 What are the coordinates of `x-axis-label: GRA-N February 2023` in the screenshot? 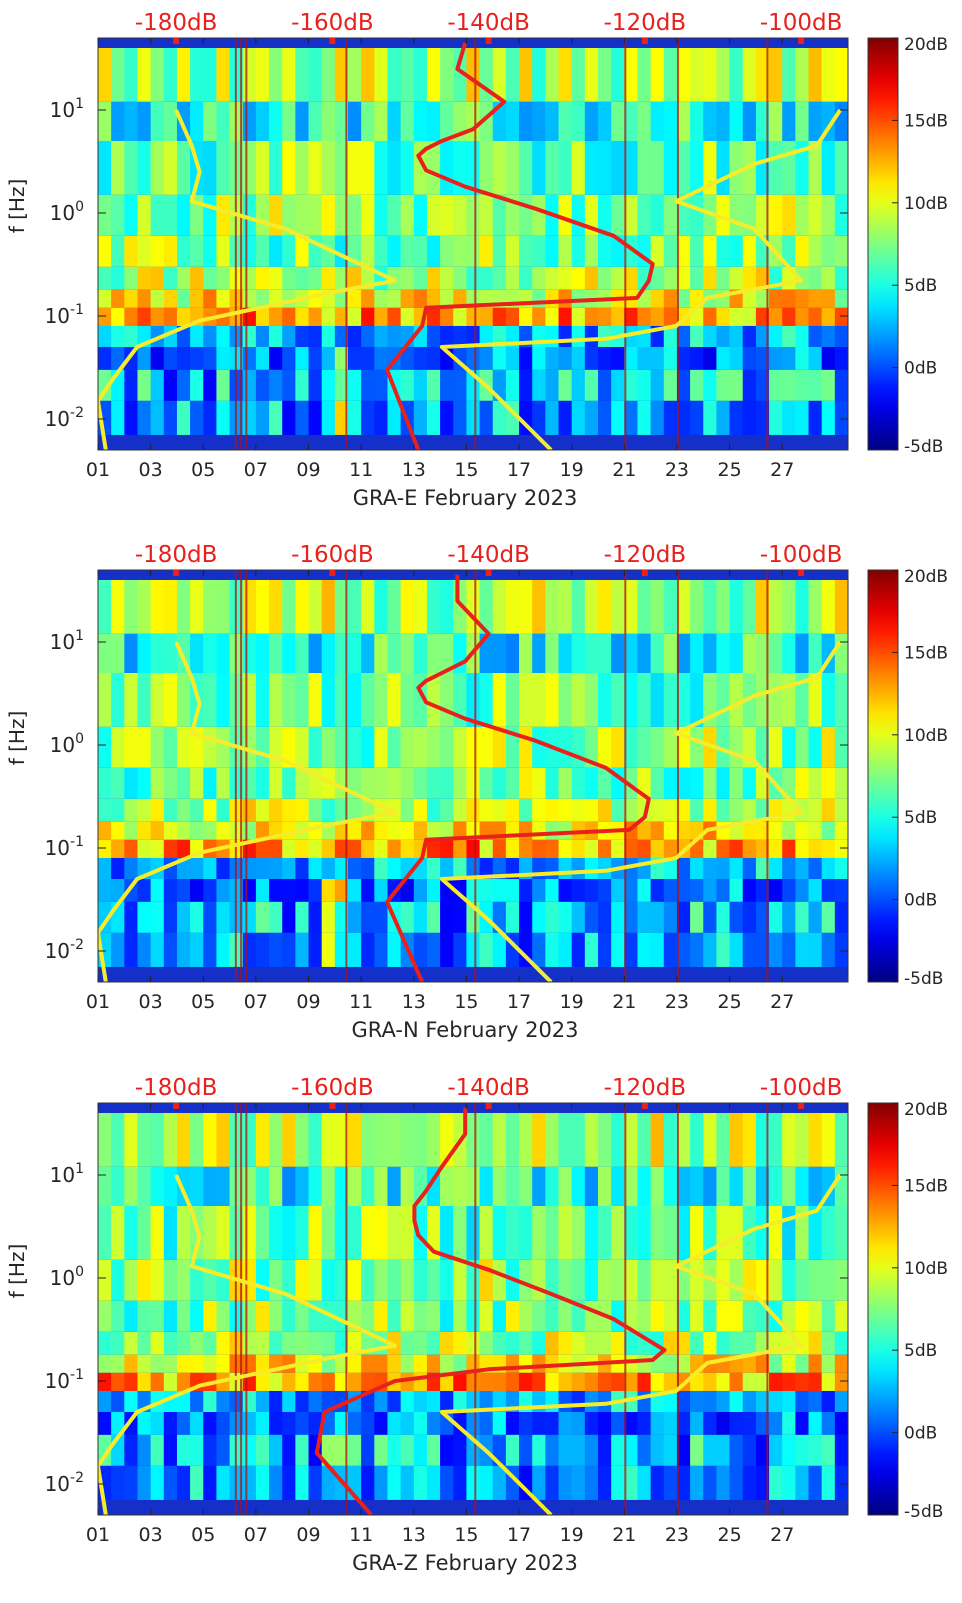 It's located at (464, 1030).